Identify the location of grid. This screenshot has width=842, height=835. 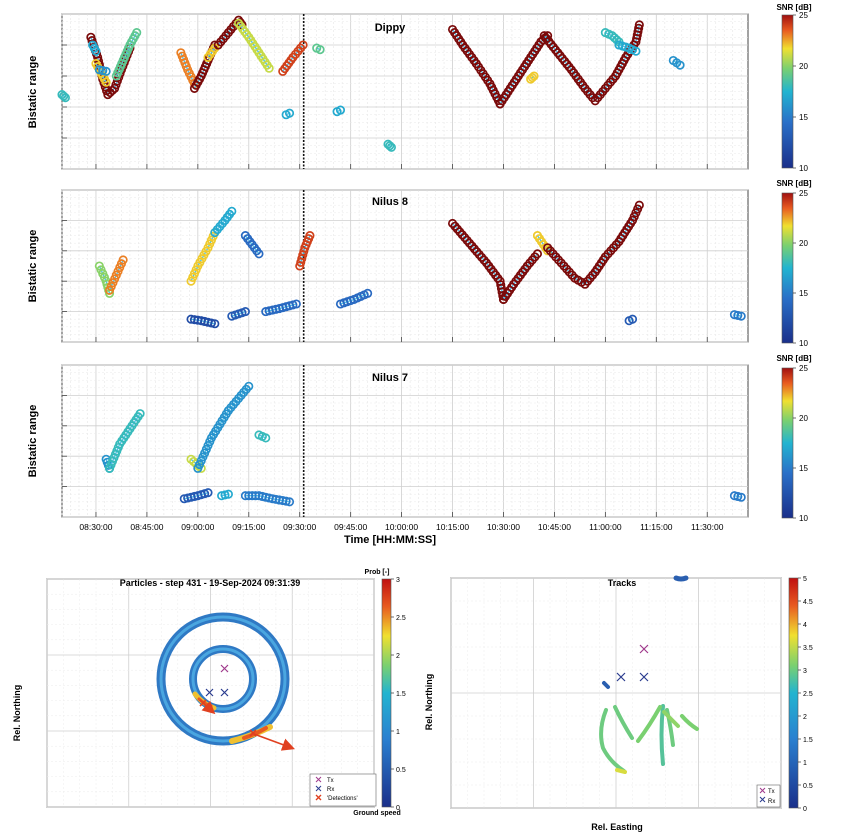
(616, 693).